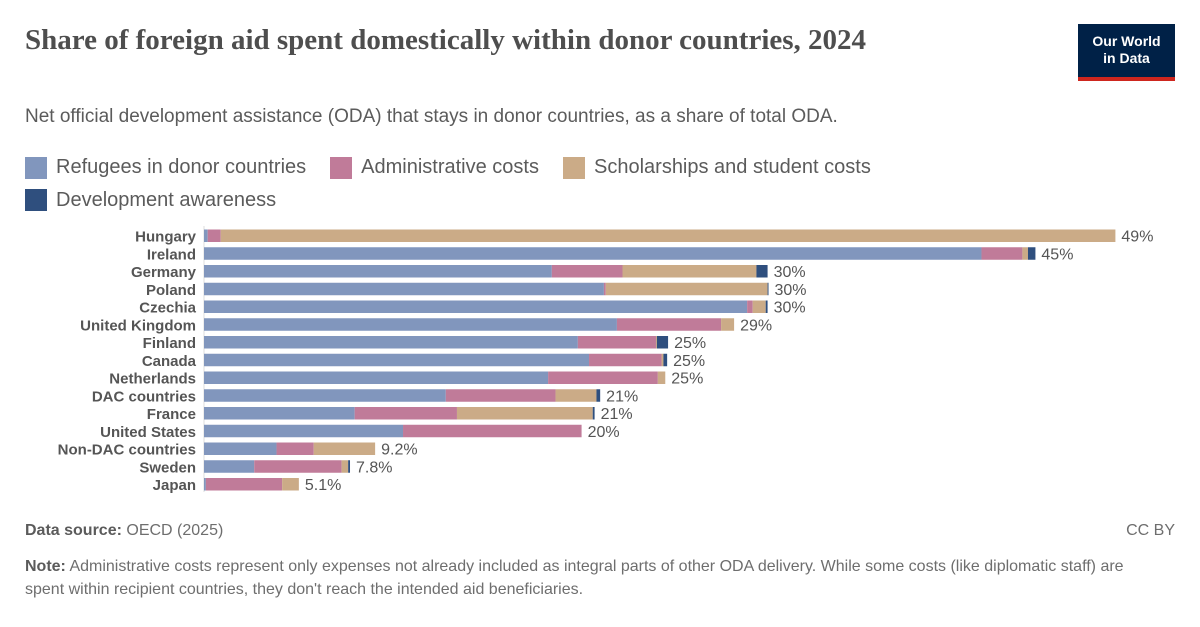  What do you see at coordinates (165, 167) in the screenshot?
I see `legend-item: Refugees in donor countries` at bounding box center [165, 167].